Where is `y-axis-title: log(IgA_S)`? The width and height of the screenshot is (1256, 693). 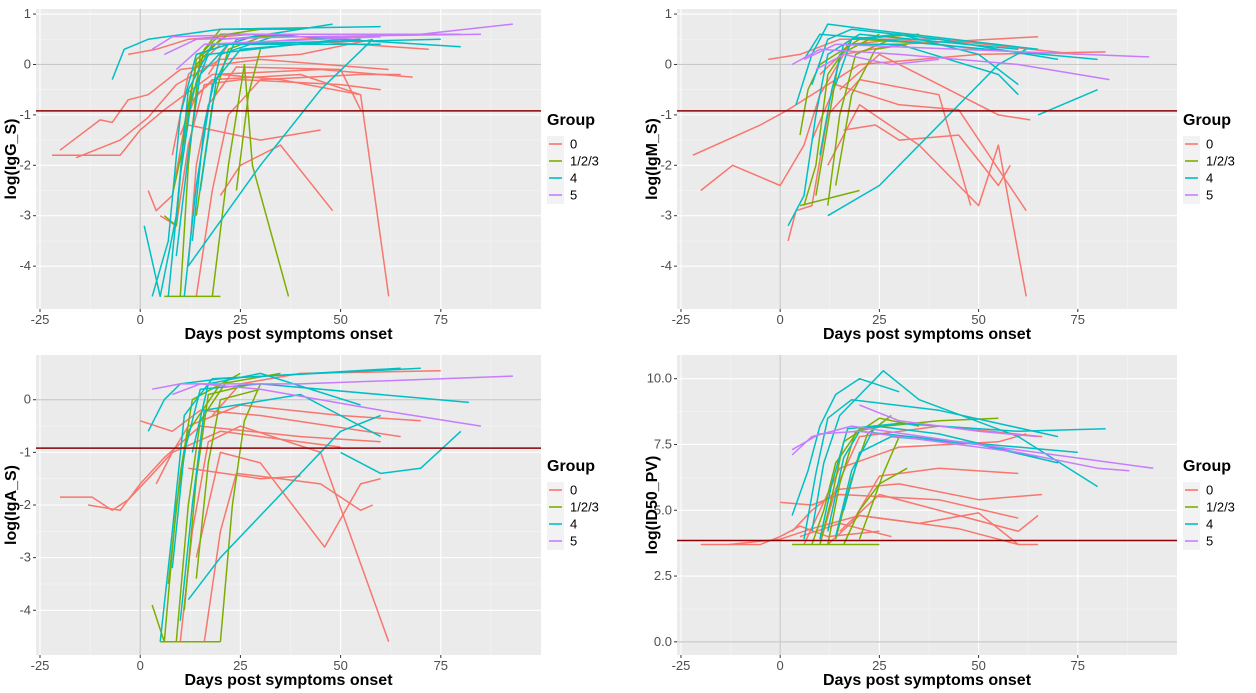 y-axis-title: log(IgA_S) is located at coordinates (11, 505).